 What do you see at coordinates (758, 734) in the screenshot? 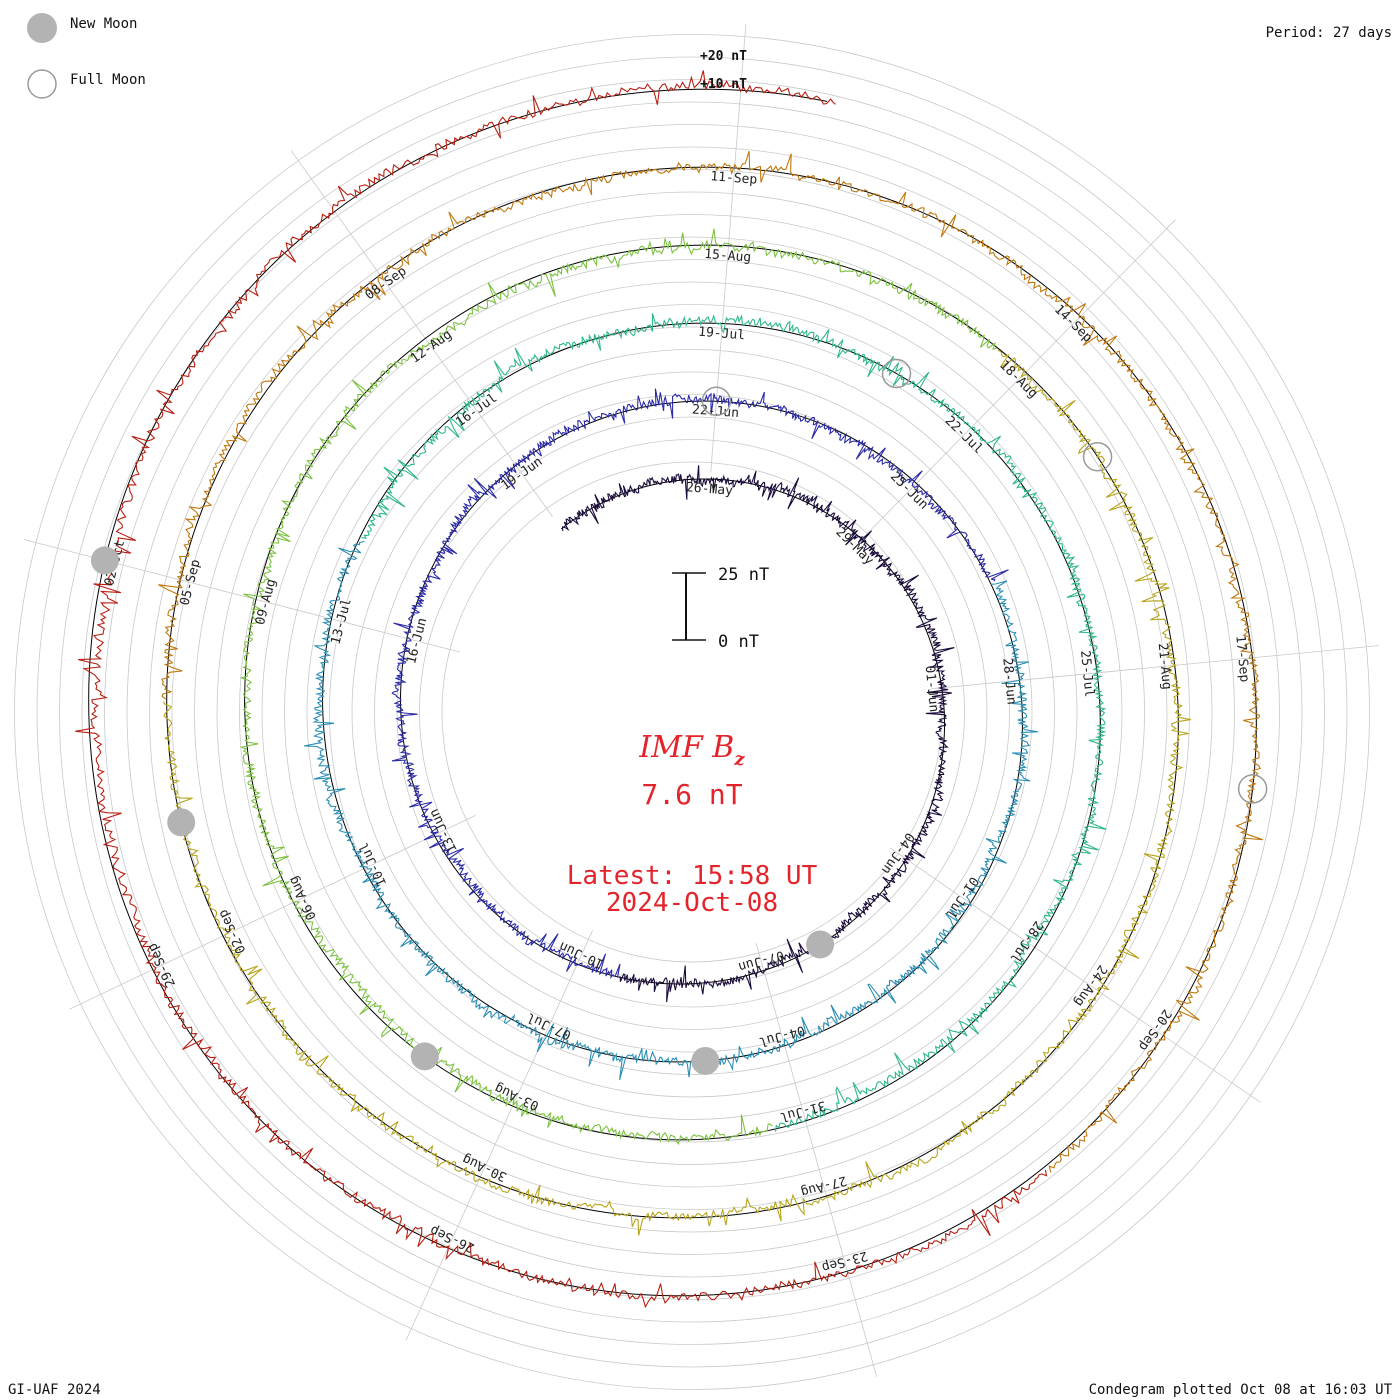
I see `imf-trace` at bounding box center [758, 734].